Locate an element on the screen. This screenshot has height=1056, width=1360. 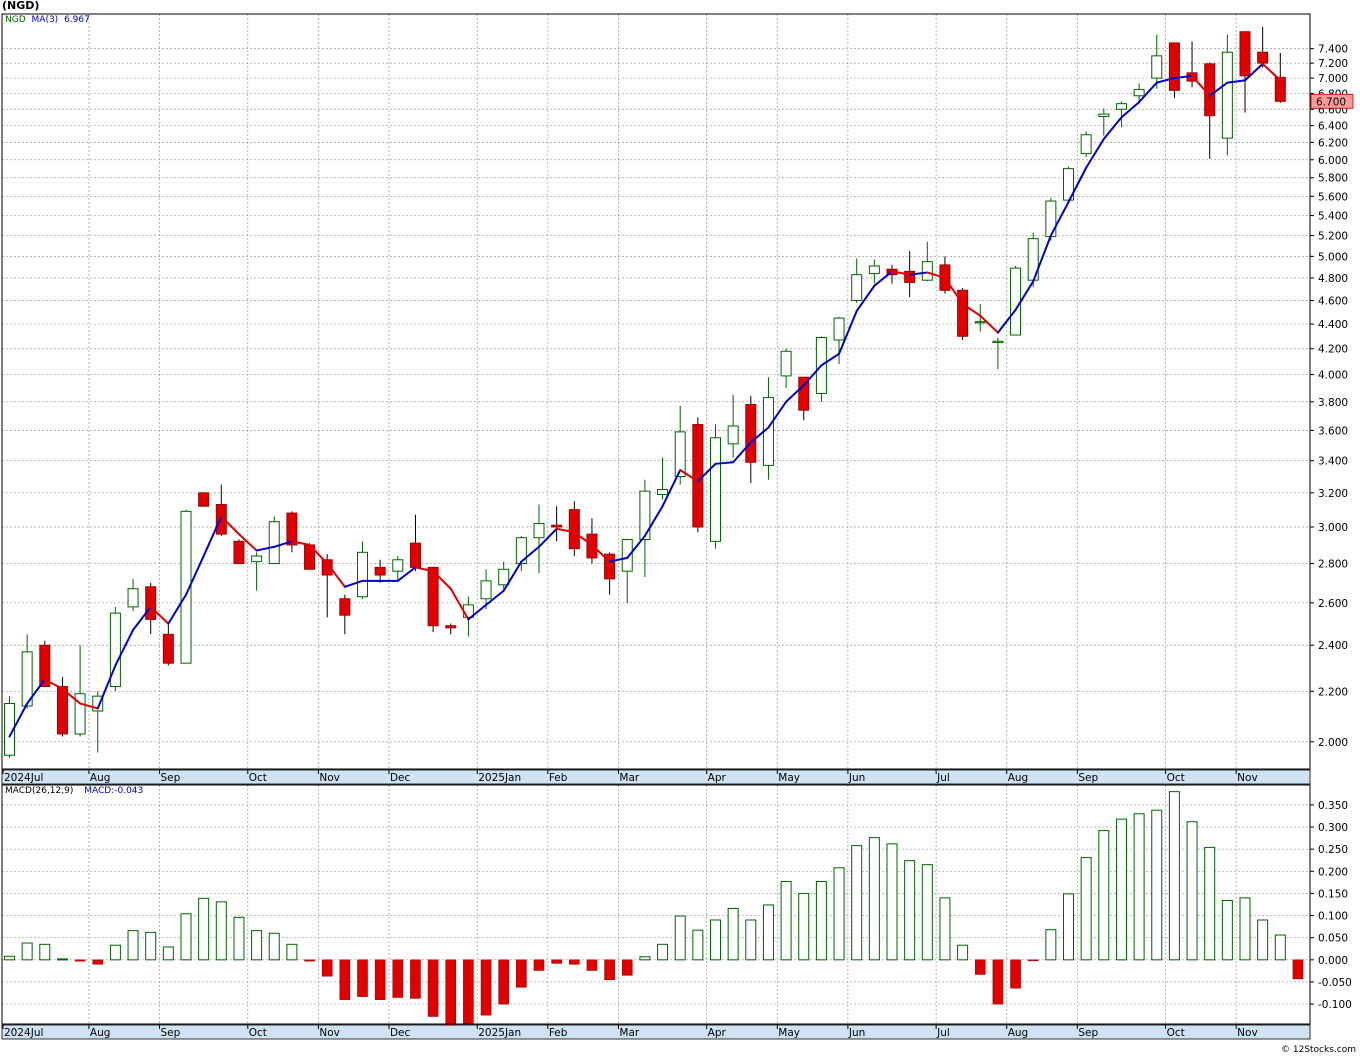
price-tick-label: 2.400 is located at coordinates (1333, 646).